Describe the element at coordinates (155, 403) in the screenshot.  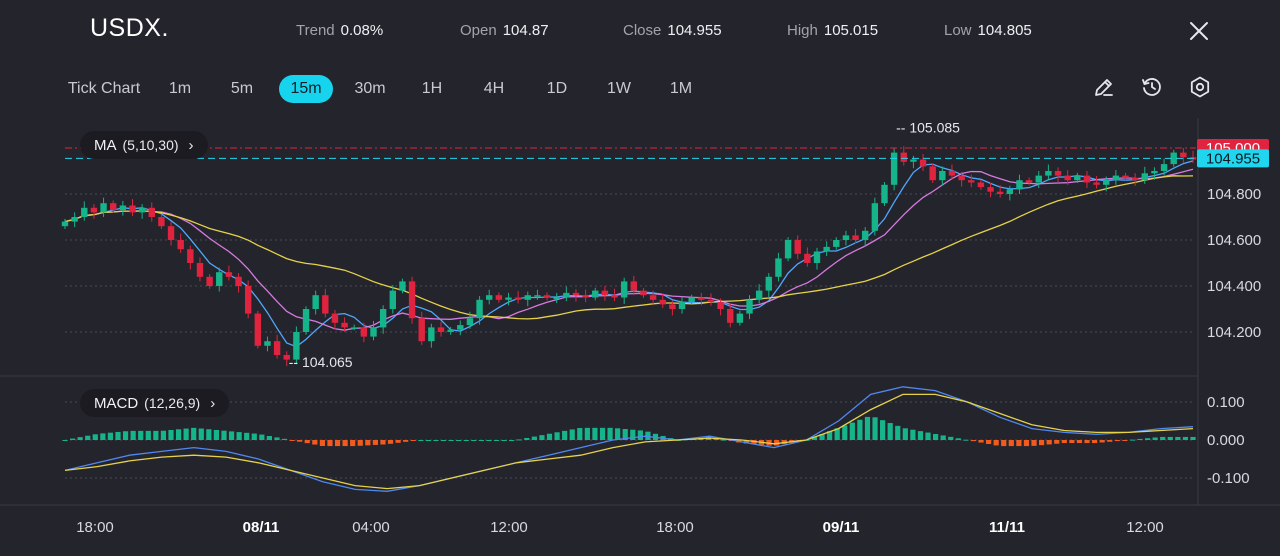
I see `macd-indicator-pill: MACD (12,26,9) ›` at that location.